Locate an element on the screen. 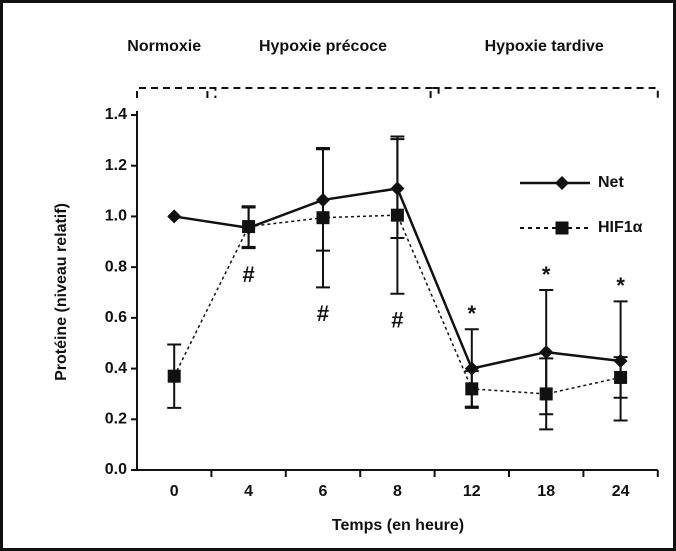 The width and height of the screenshot is (676, 551). x-tick-label: 4 is located at coordinates (248, 491).